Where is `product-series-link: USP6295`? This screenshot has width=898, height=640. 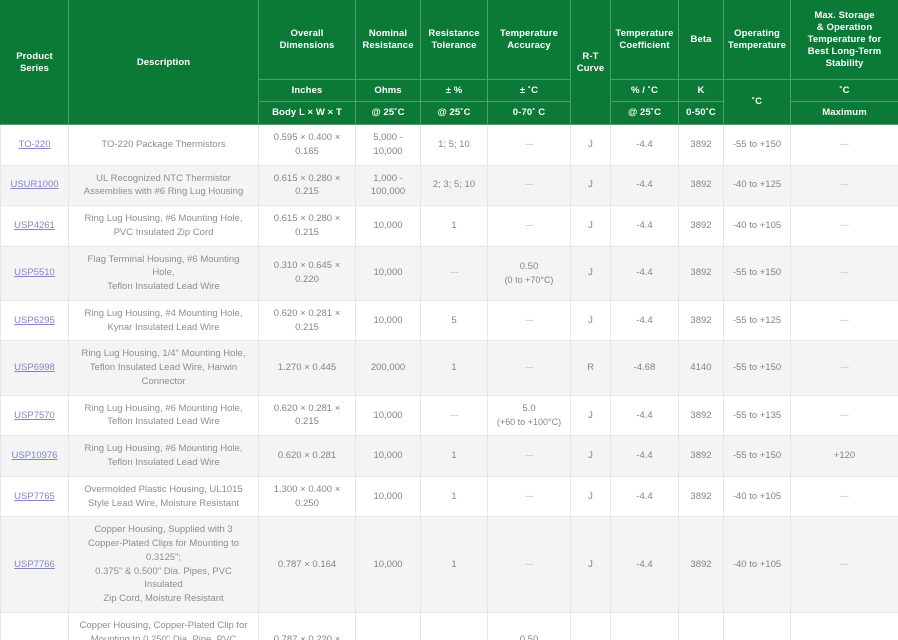 product-series-link: USP6295 is located at coordinates (34, 320).